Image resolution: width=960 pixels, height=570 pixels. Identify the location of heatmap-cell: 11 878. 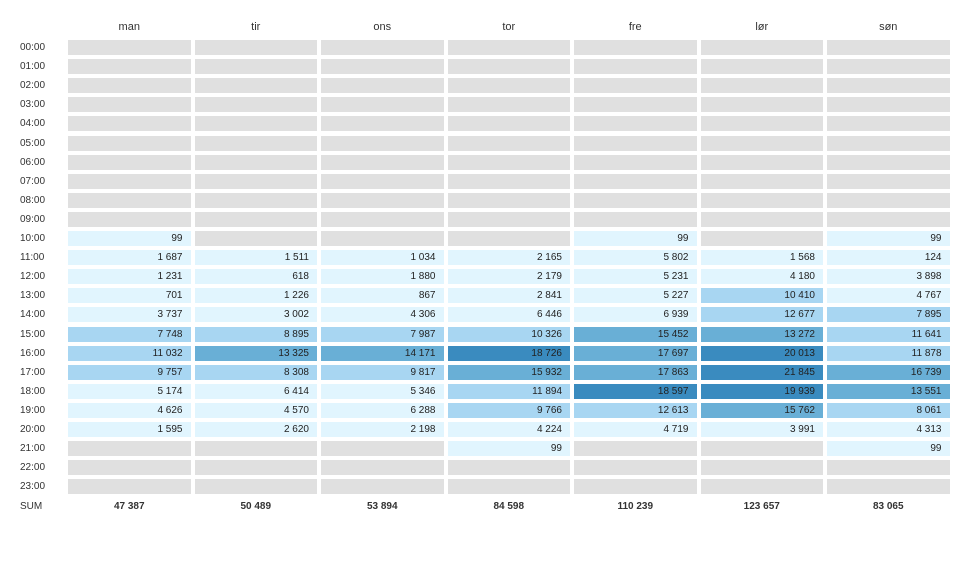
(888, 353).